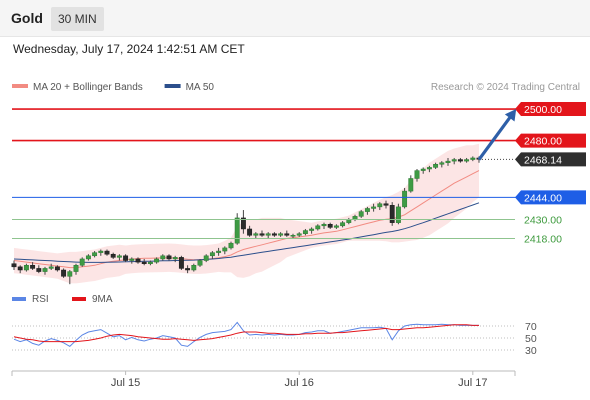 This screenshot has width=590, height=400. Describe the element at coordinates (263, 379) in the screenshot. I see `time-axis: Jul 15 Jul 16 Jul 17` at that location.